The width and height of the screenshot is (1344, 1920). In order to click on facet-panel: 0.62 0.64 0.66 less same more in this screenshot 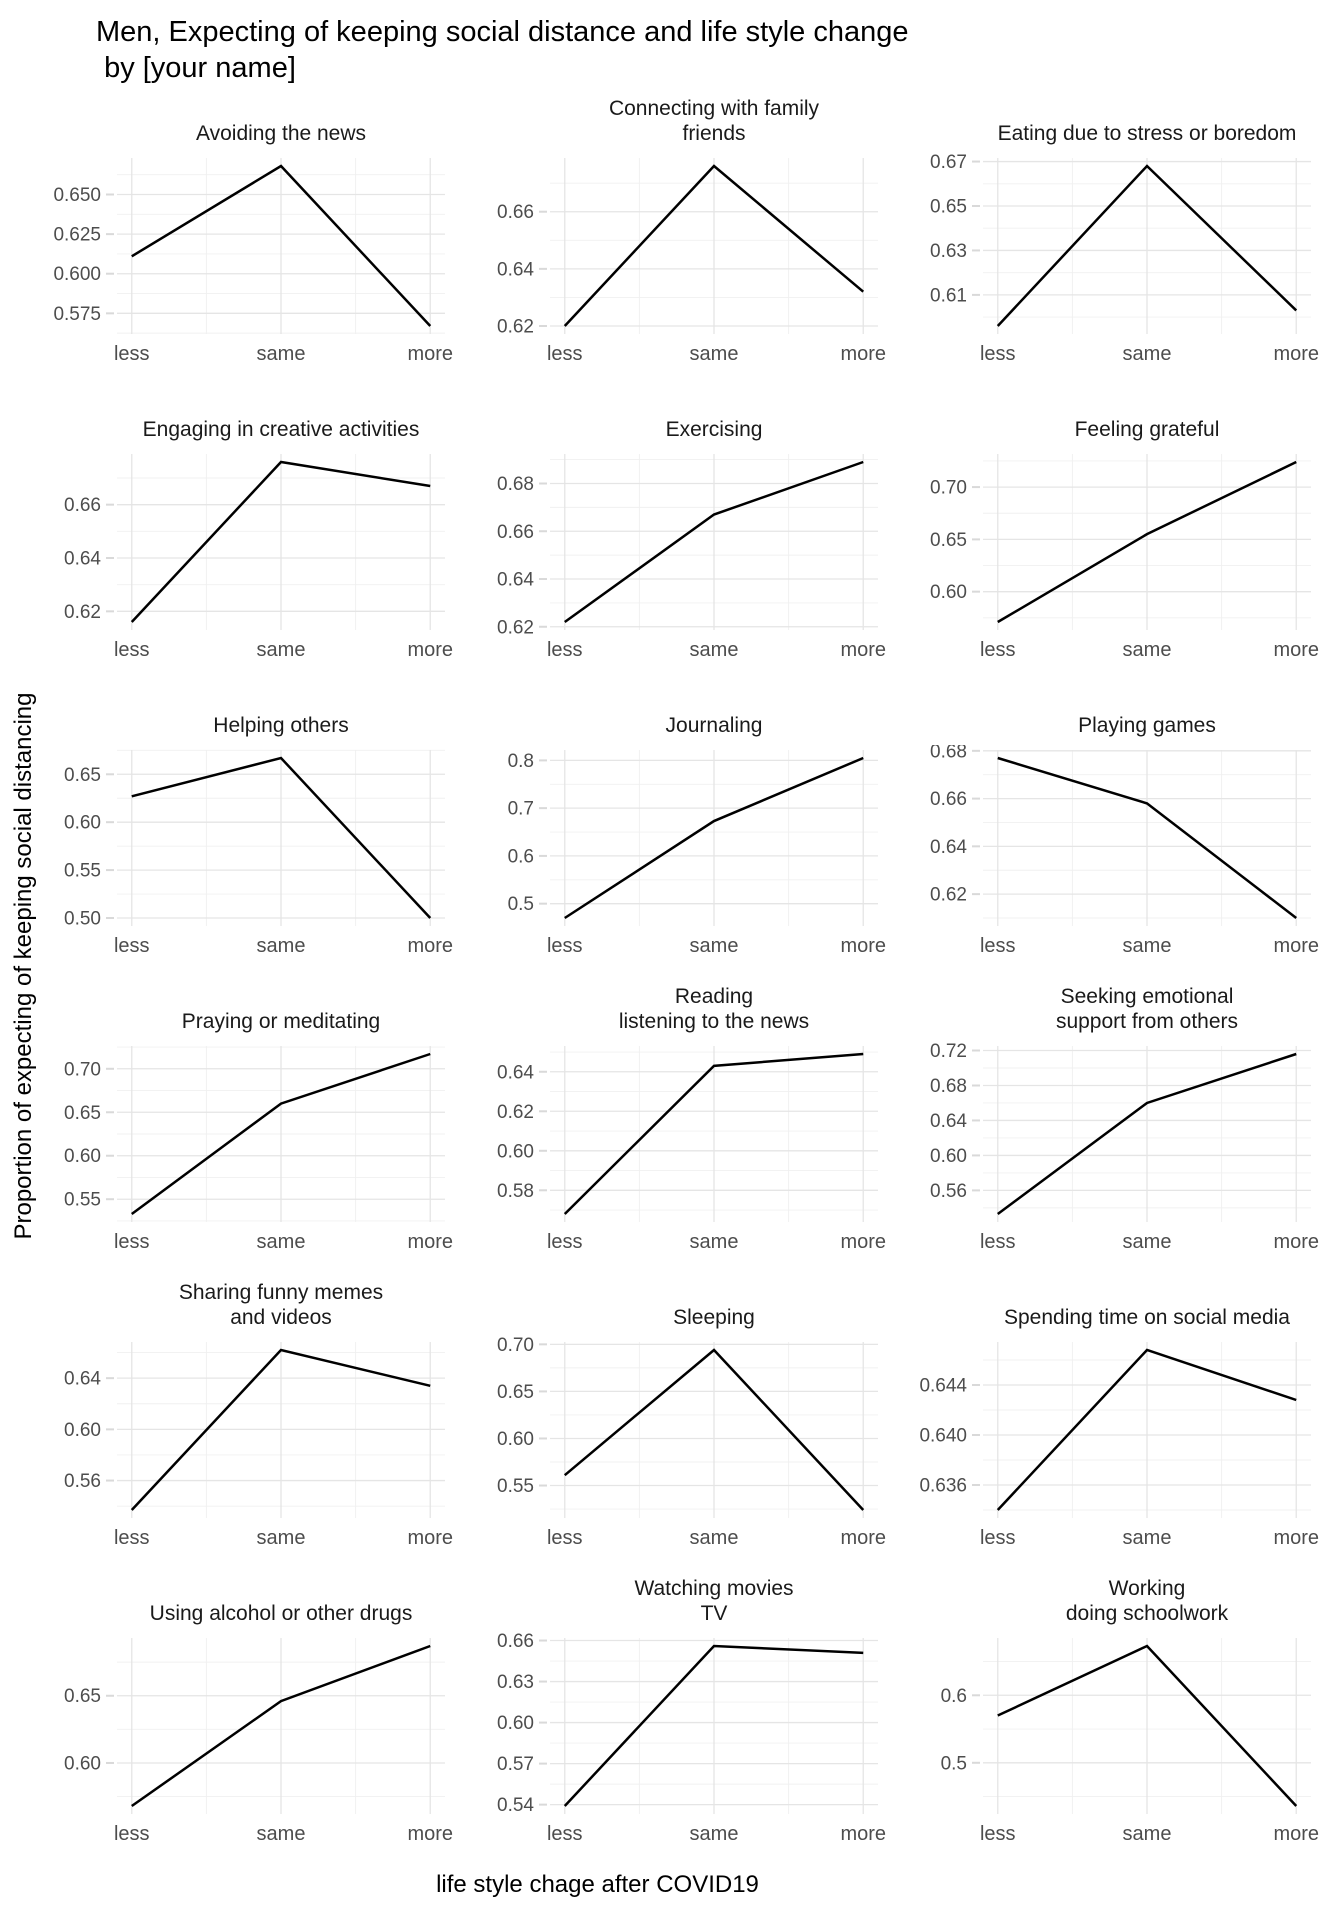, I will do `click(691, 261)`.